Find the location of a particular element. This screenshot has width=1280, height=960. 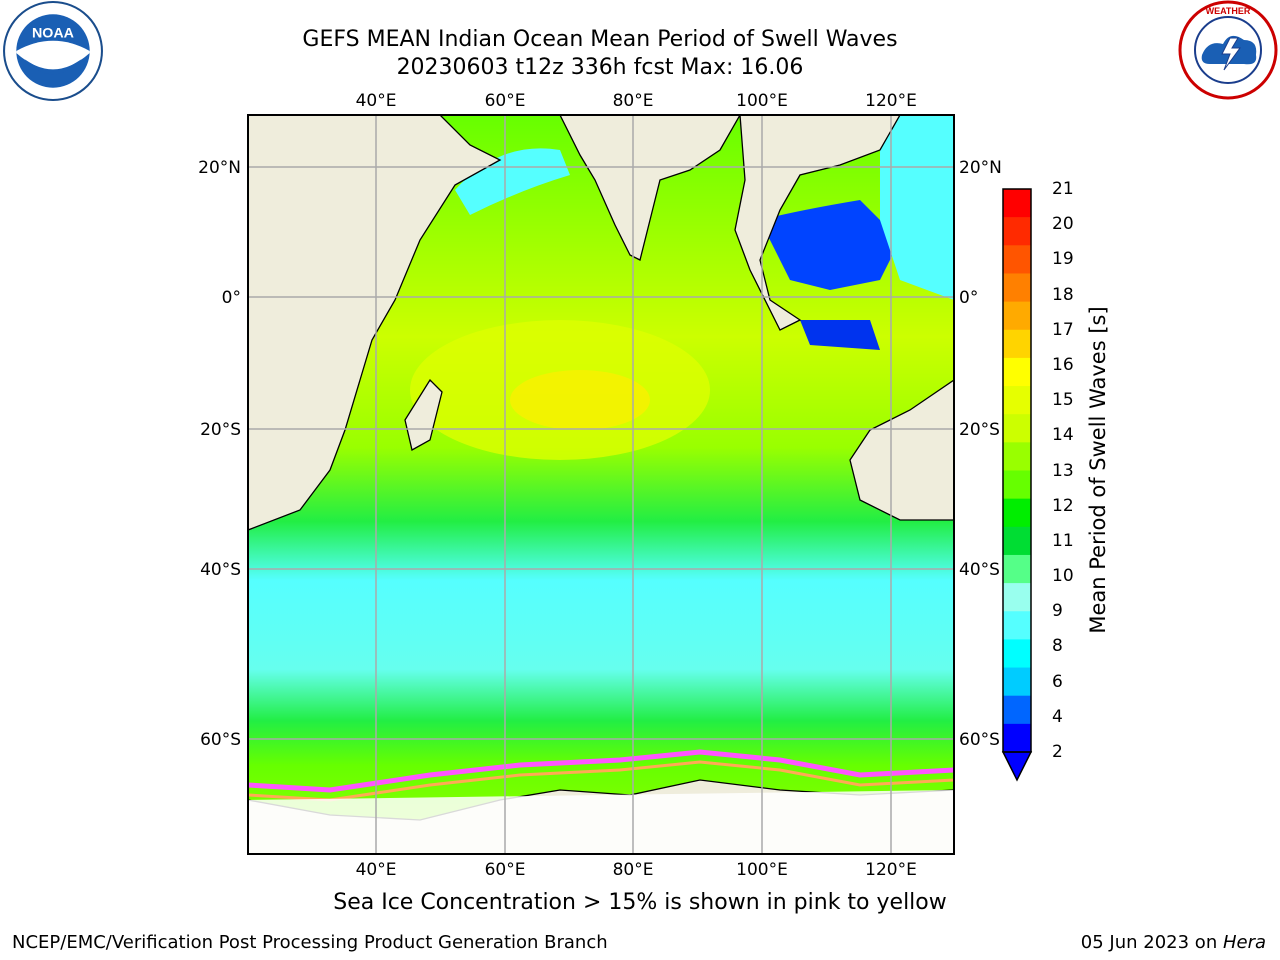

lon-ticks-bottom: 40°E 60°E 80°E 100°E 120°E is located at coordinates (636, 870).